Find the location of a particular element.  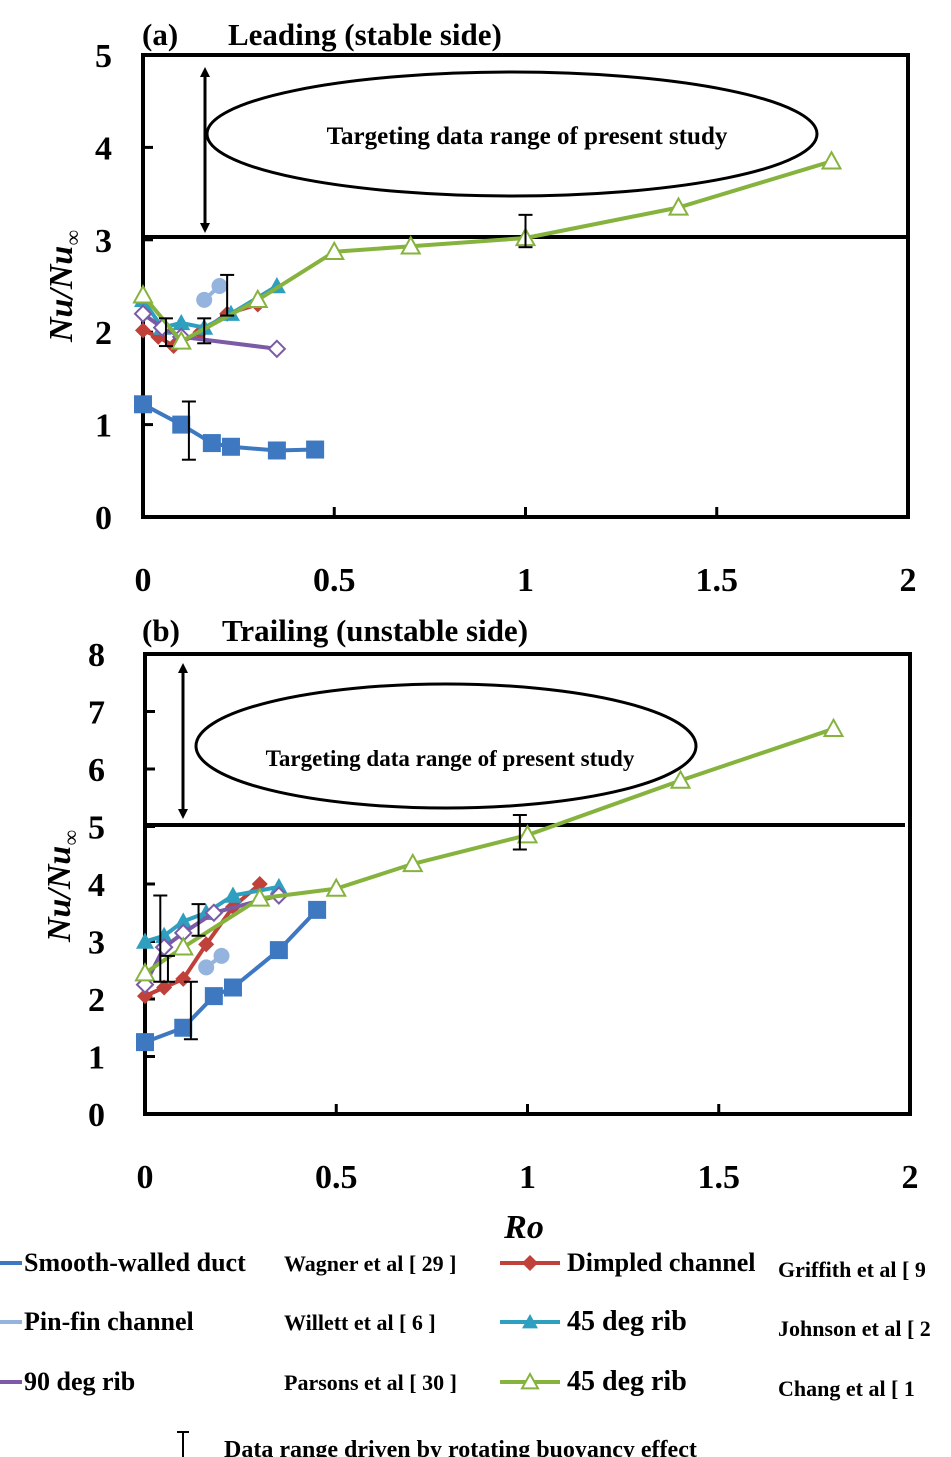

panel-b-y-tick-label: 6 is located at coordinates (96, 770).